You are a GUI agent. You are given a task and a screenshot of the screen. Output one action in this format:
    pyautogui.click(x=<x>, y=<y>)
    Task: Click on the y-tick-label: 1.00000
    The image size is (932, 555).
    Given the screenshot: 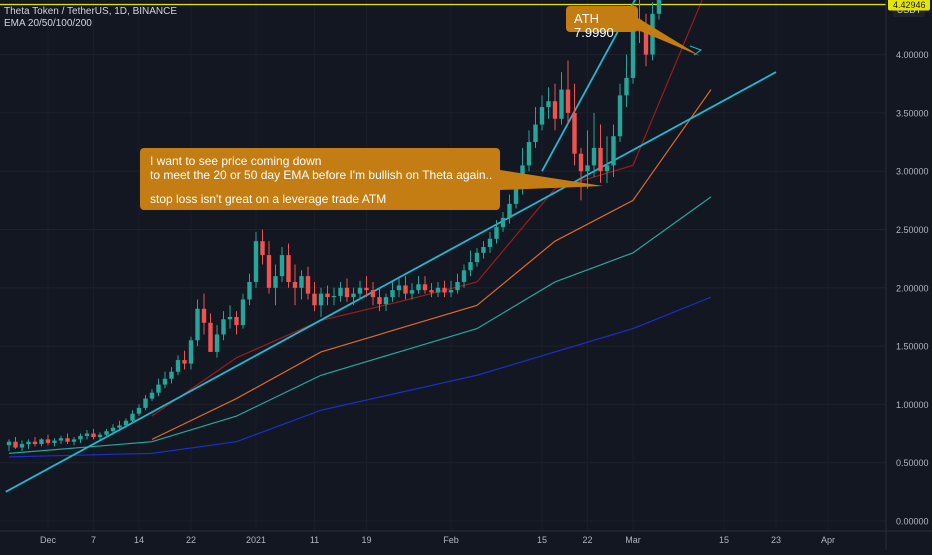 What is the action you would take?
    pyautogui.click(x=912, y=405)
    